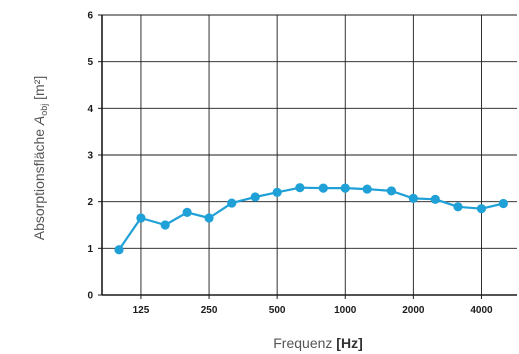  What do you see at coordinates (90, 296) in the screenshot?
I see `y-tick-label: 0` at bounding box center [90, 296].